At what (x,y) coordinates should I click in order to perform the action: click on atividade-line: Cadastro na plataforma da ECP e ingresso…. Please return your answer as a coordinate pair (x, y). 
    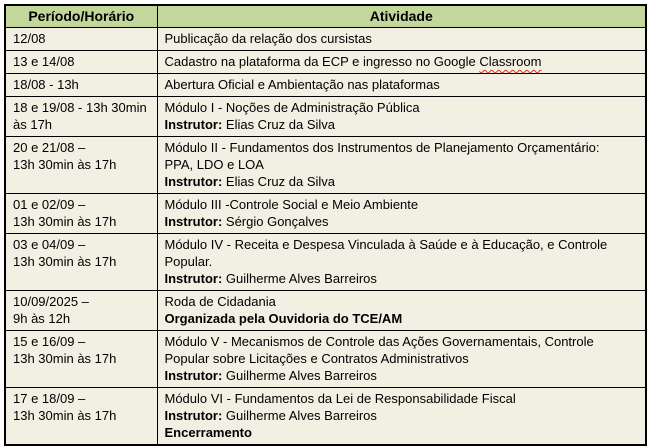
    Looking at the image, I should click on (401, 61).